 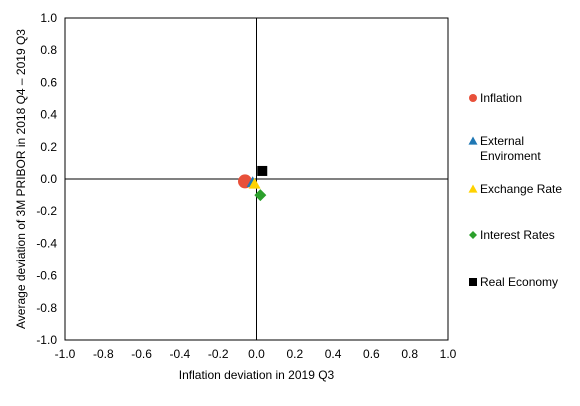 What do you see at coordinates (473, 282) in the screenshot?
I see `legend-real-economy-marker` at bounding box center [473, 282].